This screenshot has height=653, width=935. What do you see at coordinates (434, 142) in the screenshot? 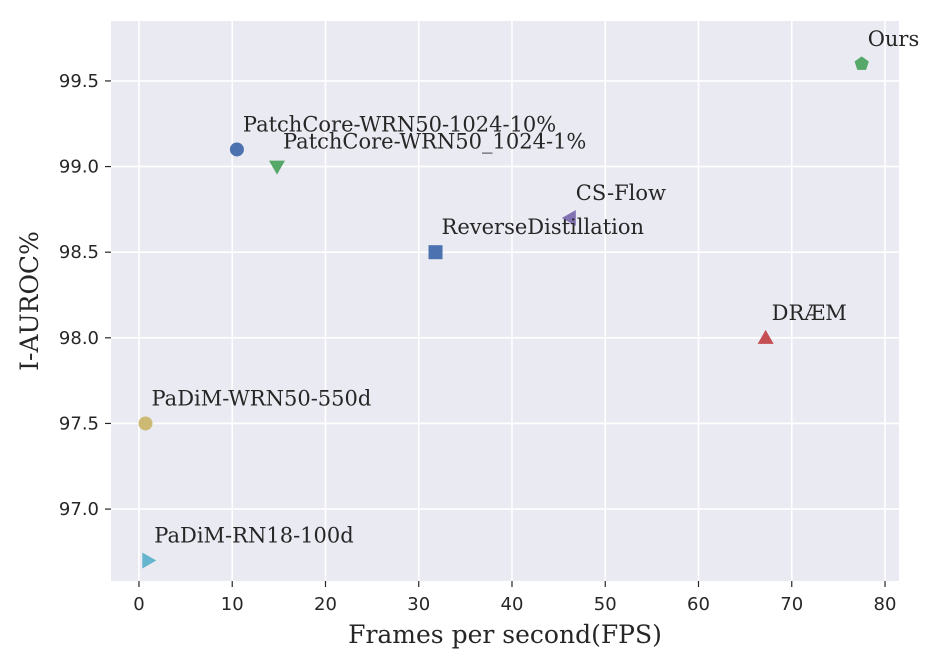
I see `point-label-patchcore-wrn50-1024-1: PatchCore-WRN50_1024-1%` at bounding box center [434, 142].